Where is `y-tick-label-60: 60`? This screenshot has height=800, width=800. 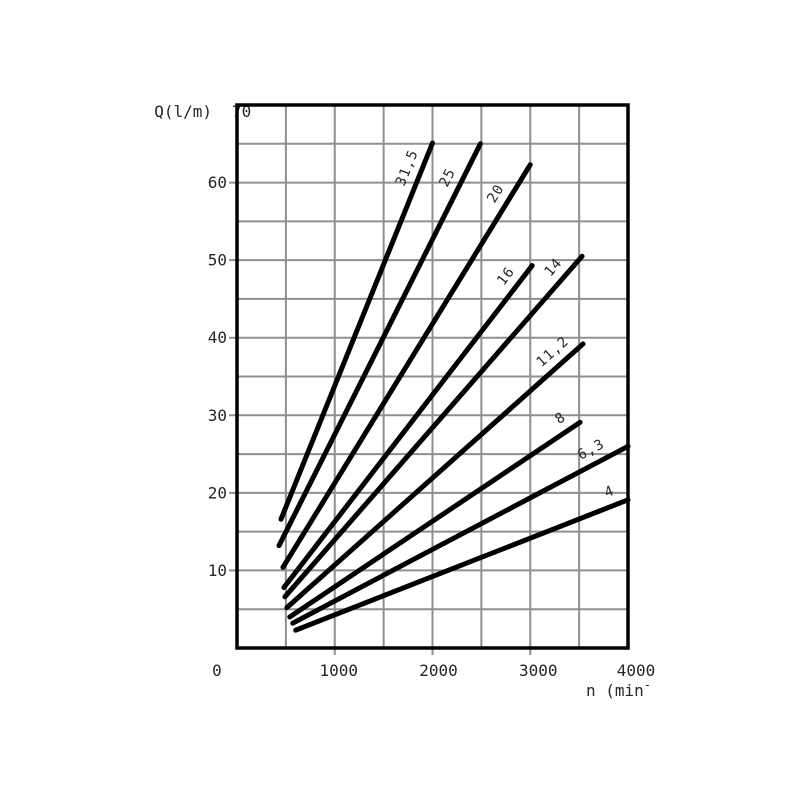 y-tick-label-60: 60 is located at coordinates (217, 182).